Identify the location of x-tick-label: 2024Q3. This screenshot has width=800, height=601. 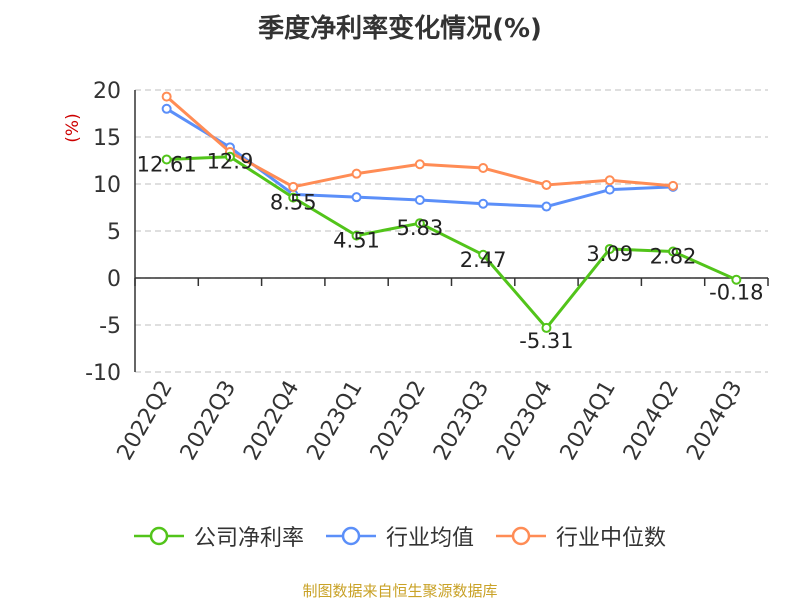
(714, 421).